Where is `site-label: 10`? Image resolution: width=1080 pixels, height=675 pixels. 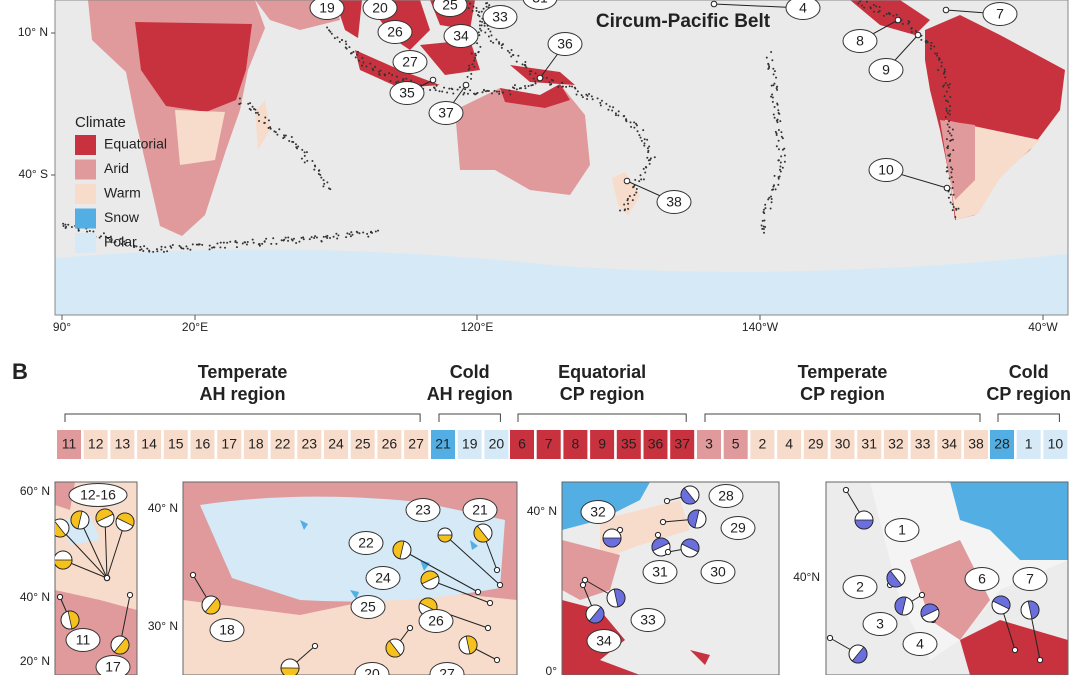
site-label: 10 is located at coordinates (886, 170).